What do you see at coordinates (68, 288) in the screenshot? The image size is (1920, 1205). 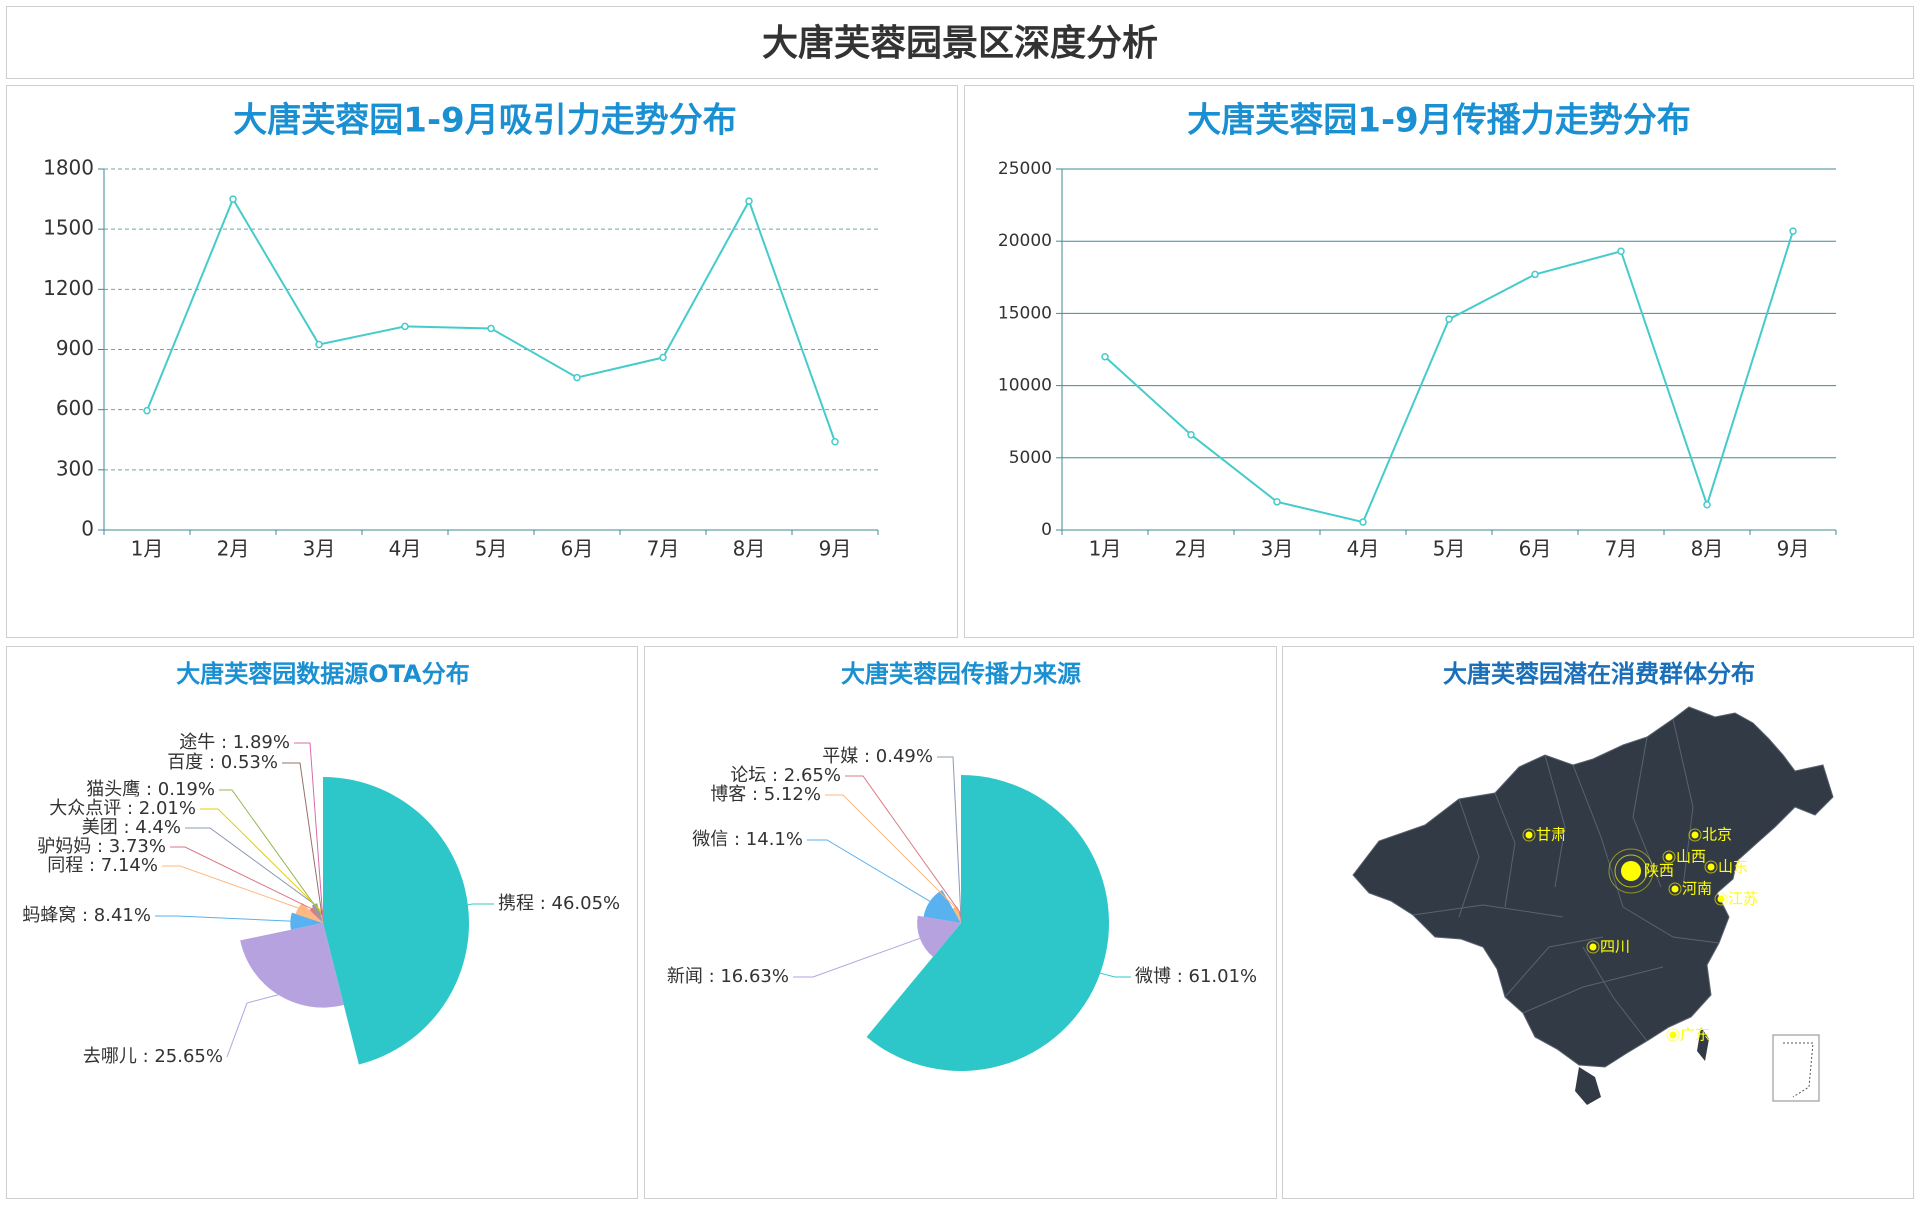 I see `y-tick-label: 1200` at bounding box center [68, 288].